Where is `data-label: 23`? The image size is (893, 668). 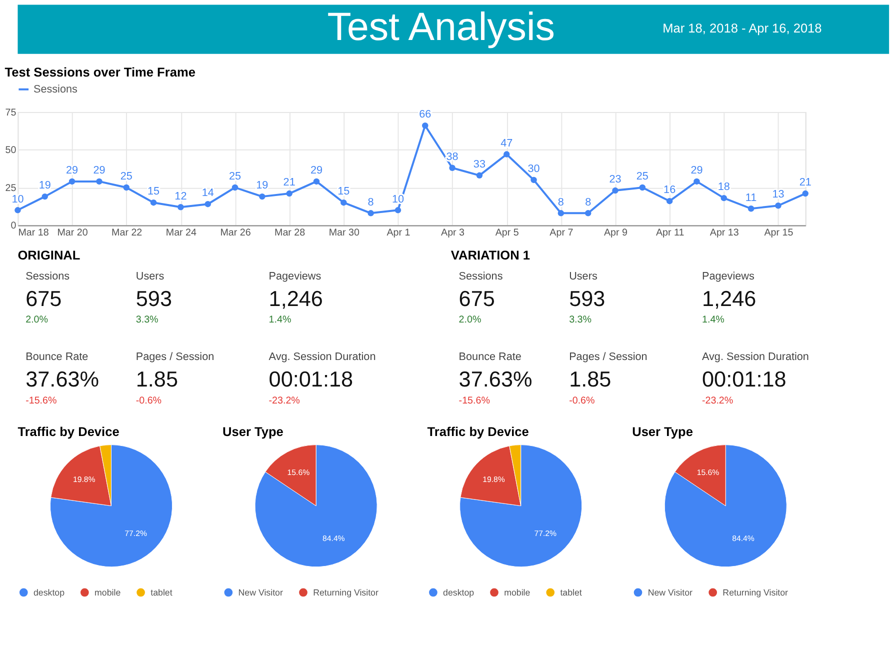
data-label: 23 is located at coordinates (615, 180).